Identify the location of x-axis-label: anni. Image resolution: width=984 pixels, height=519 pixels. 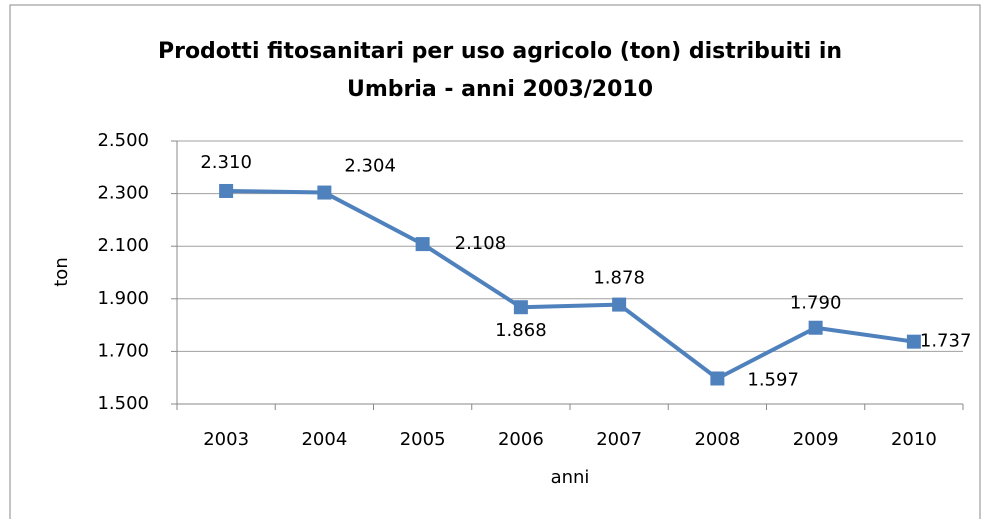
(570, 477).